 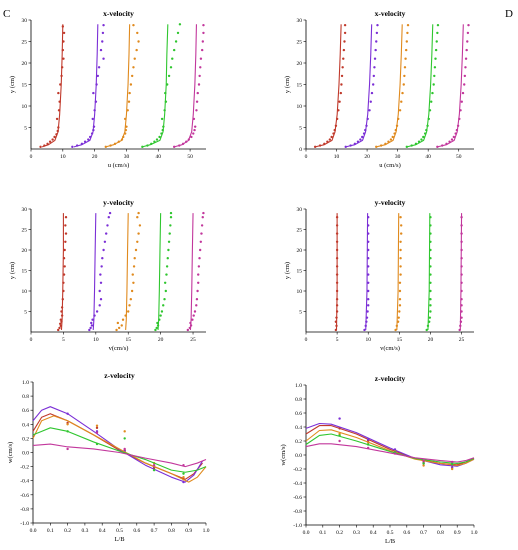 I want to click on y-tick-label: 25, so click(x=300, y=231).